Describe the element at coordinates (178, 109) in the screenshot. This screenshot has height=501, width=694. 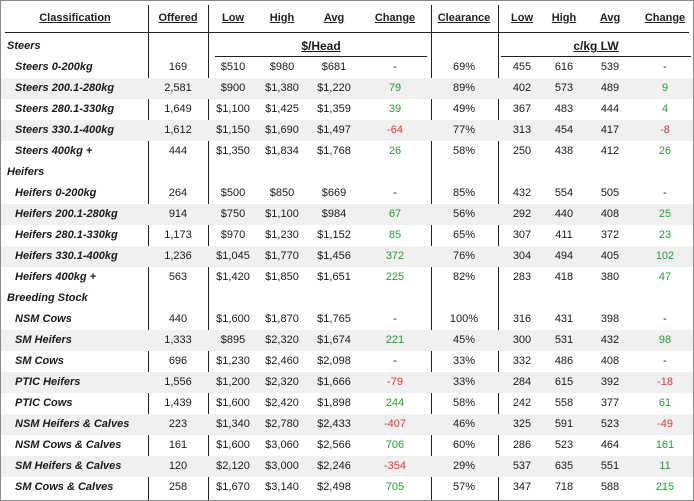
I see `cell-offered: 1,649` at that location.